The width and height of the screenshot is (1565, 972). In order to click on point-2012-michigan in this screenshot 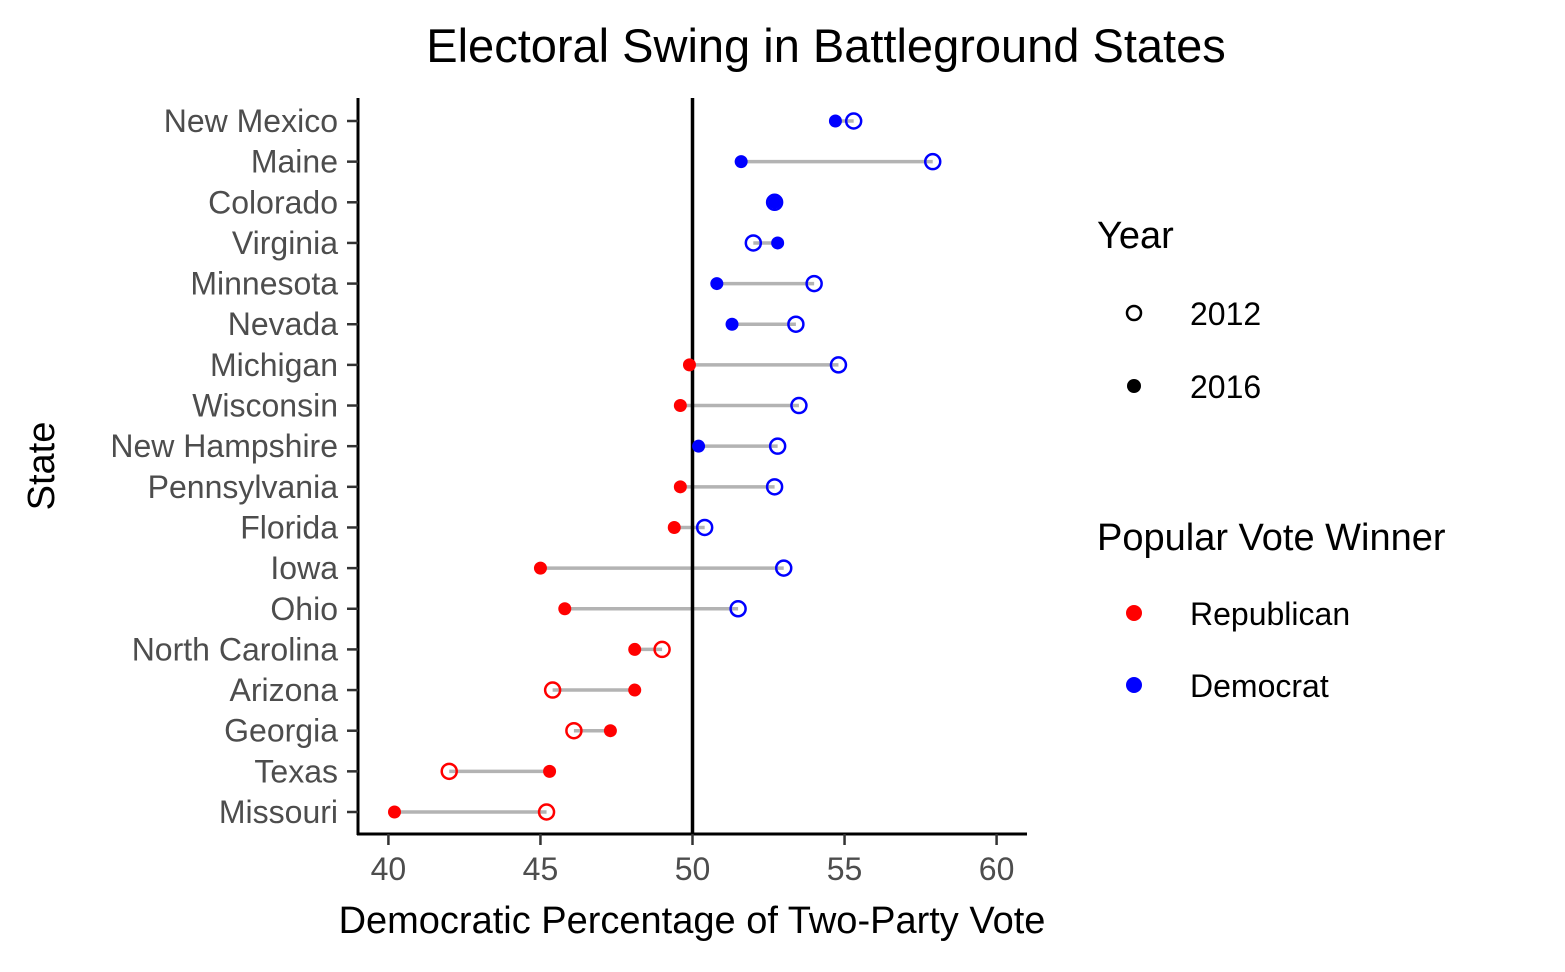, I will do `click(838, 365)`.